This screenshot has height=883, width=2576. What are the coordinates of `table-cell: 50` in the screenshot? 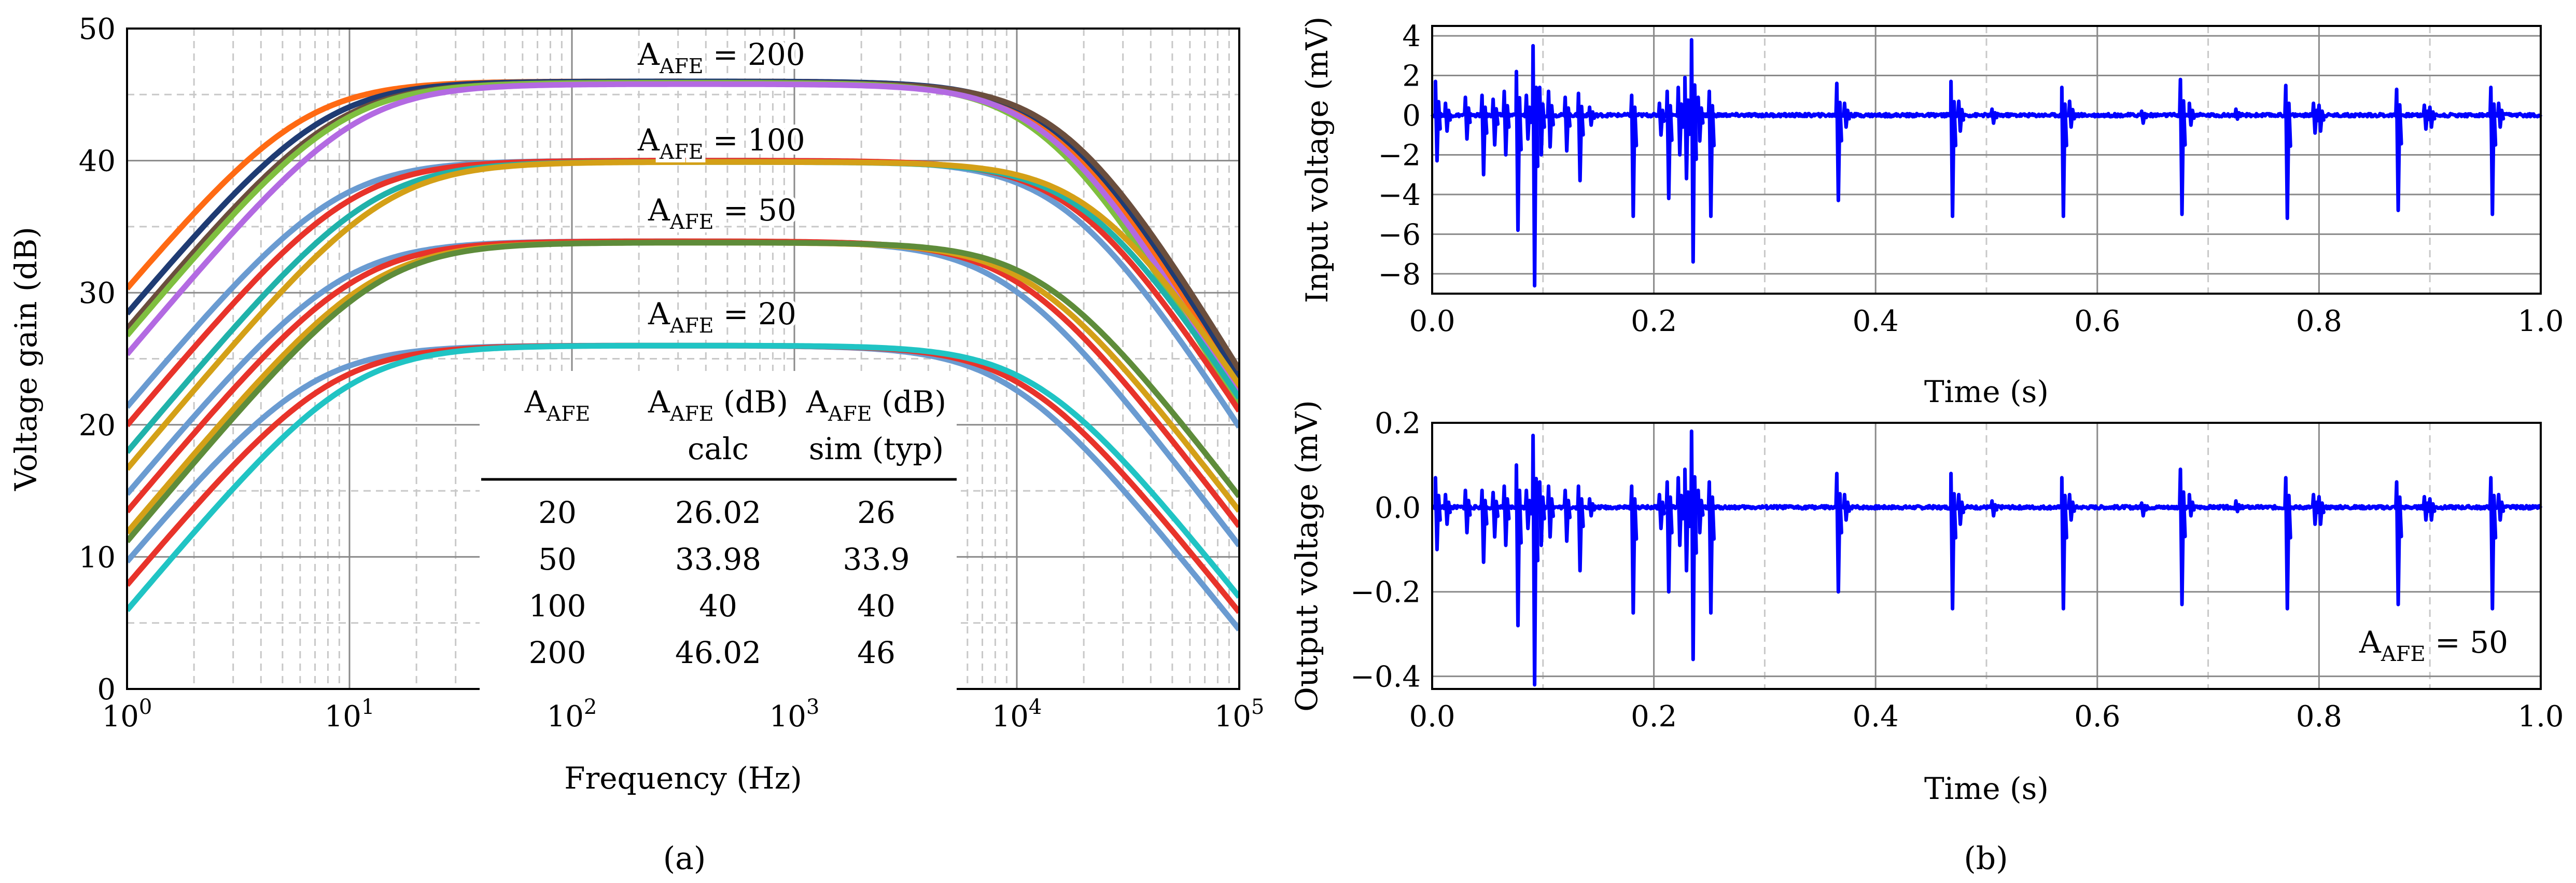 It's located at (557, 559).